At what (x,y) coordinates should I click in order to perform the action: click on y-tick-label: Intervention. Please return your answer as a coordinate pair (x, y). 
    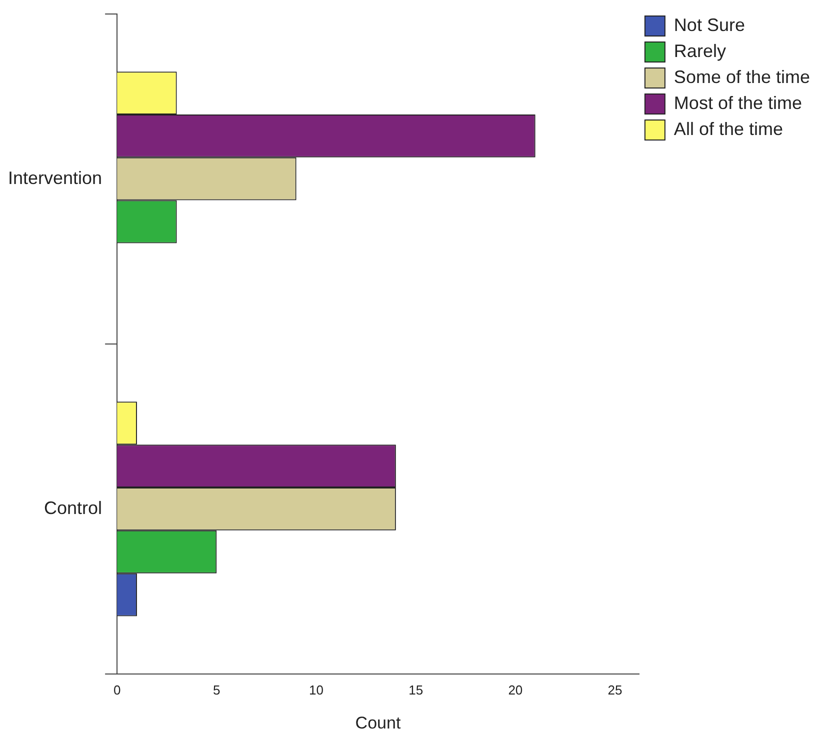
    Looking at the image, I should click on (55, 178).